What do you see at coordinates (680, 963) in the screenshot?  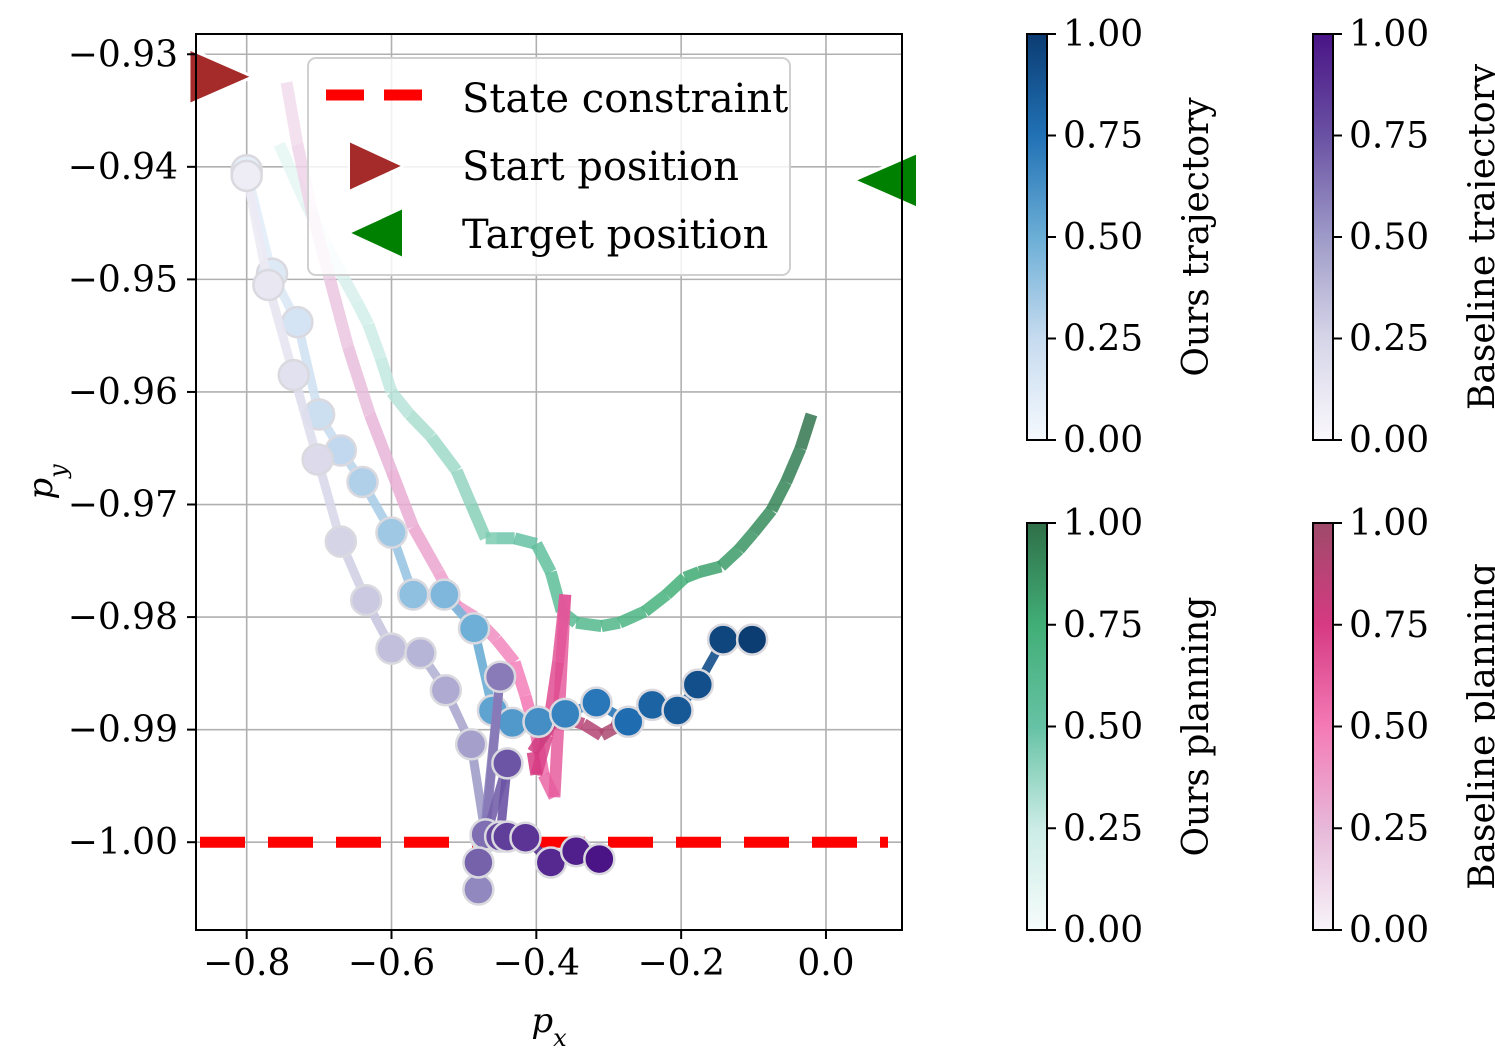 I see `x-tick-label-3: −0.2` at bounding box center [680, 963].